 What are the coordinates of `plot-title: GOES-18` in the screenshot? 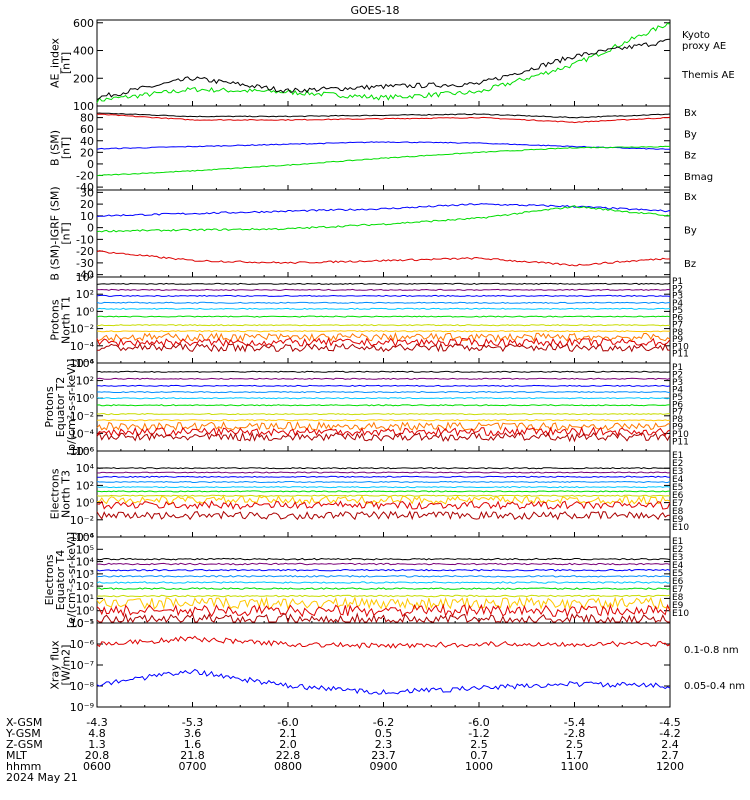 It's located at (374, 10).